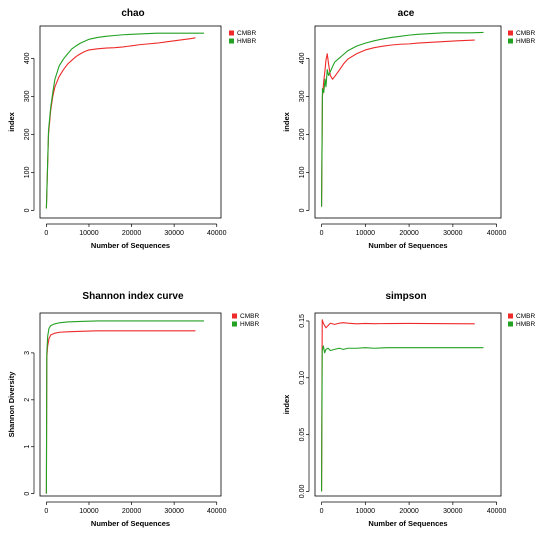  Describe the element at coordinates (405, 296) in the screenshot. I see `chart-title: simpson` at that location.